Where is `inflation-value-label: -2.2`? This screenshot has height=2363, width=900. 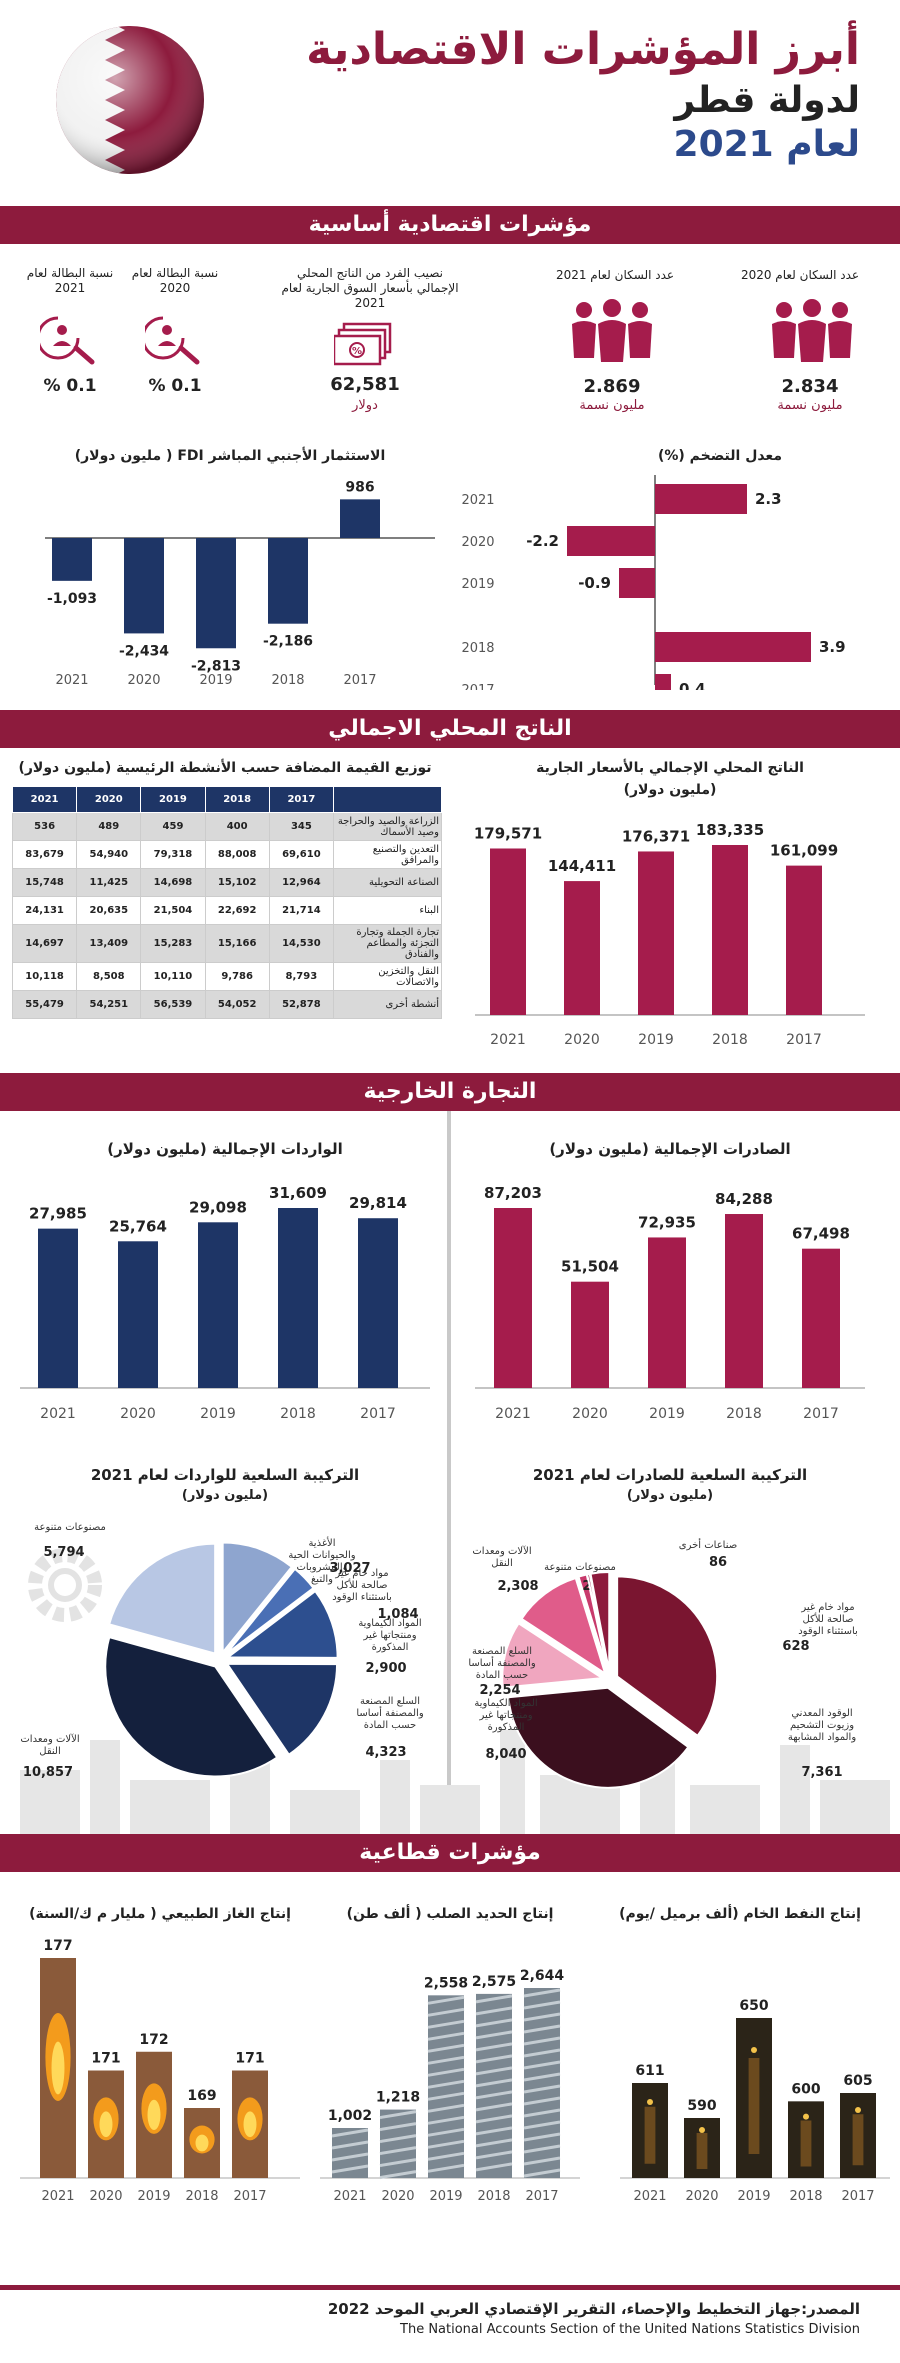
inflation-value-label: -2.2 is located at coordinates (542, 541).